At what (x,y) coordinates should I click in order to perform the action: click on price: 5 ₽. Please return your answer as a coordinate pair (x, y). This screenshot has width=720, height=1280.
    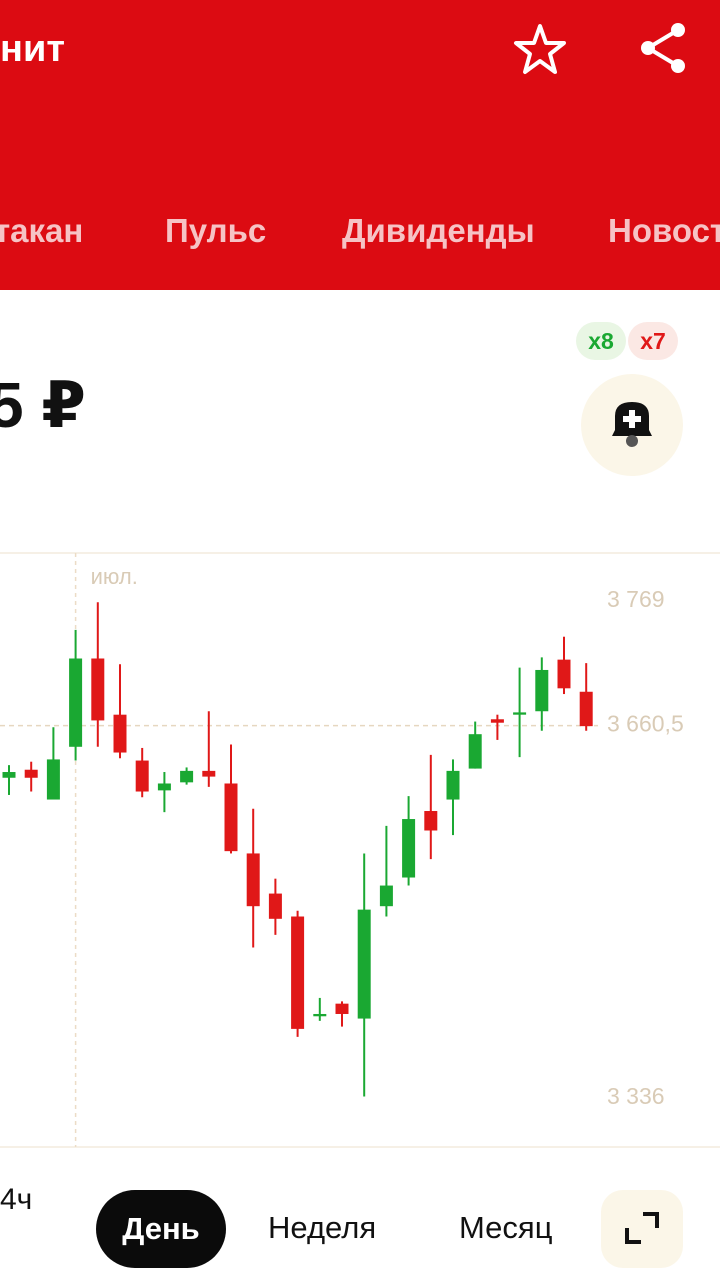
    Looking at the image, I should click on (43, 405).